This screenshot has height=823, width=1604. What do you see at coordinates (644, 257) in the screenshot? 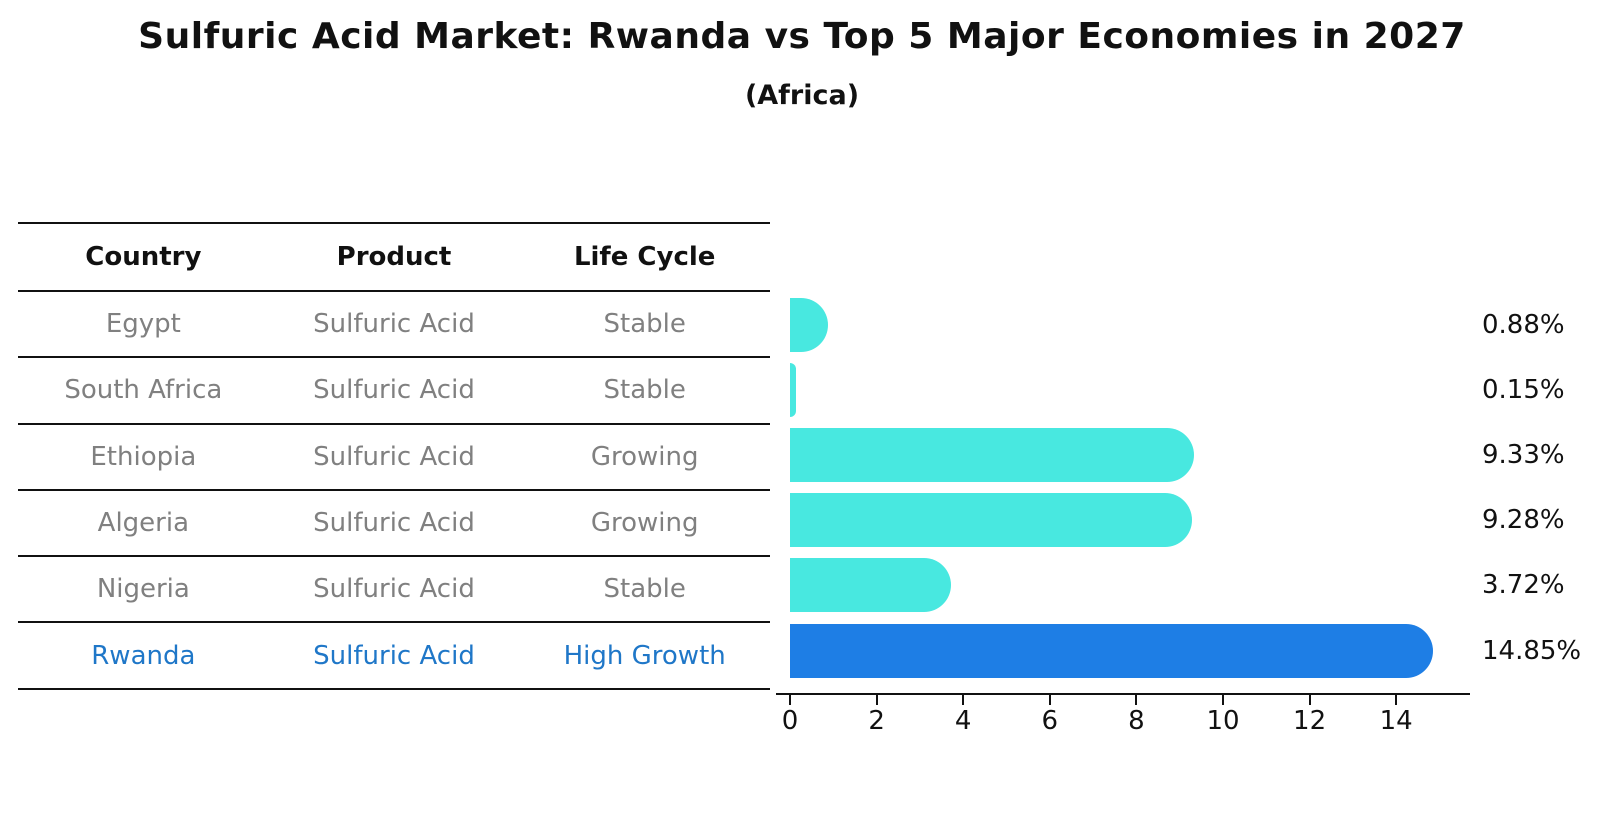
I see `table-header-cell: Life Cycle` at bounding box center [644, 257].